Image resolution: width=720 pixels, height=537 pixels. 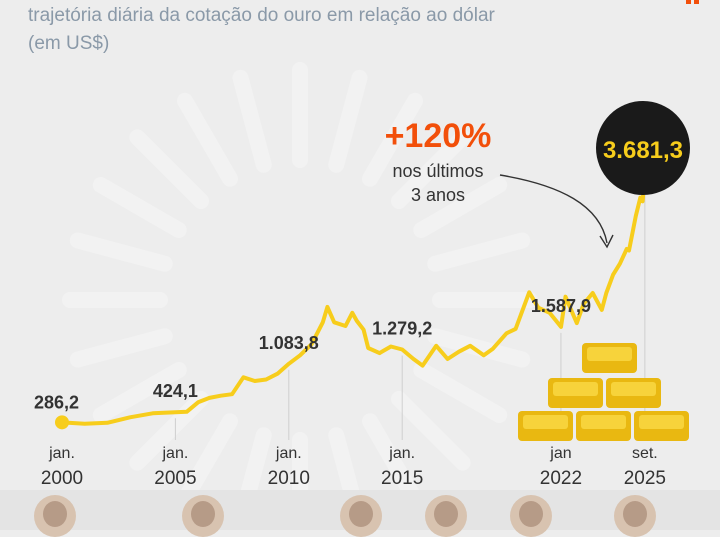 What do you see at coordinates (175, 391) in the screenshot?
I see `data-label: 424,1` at bounding box center [175, 391].